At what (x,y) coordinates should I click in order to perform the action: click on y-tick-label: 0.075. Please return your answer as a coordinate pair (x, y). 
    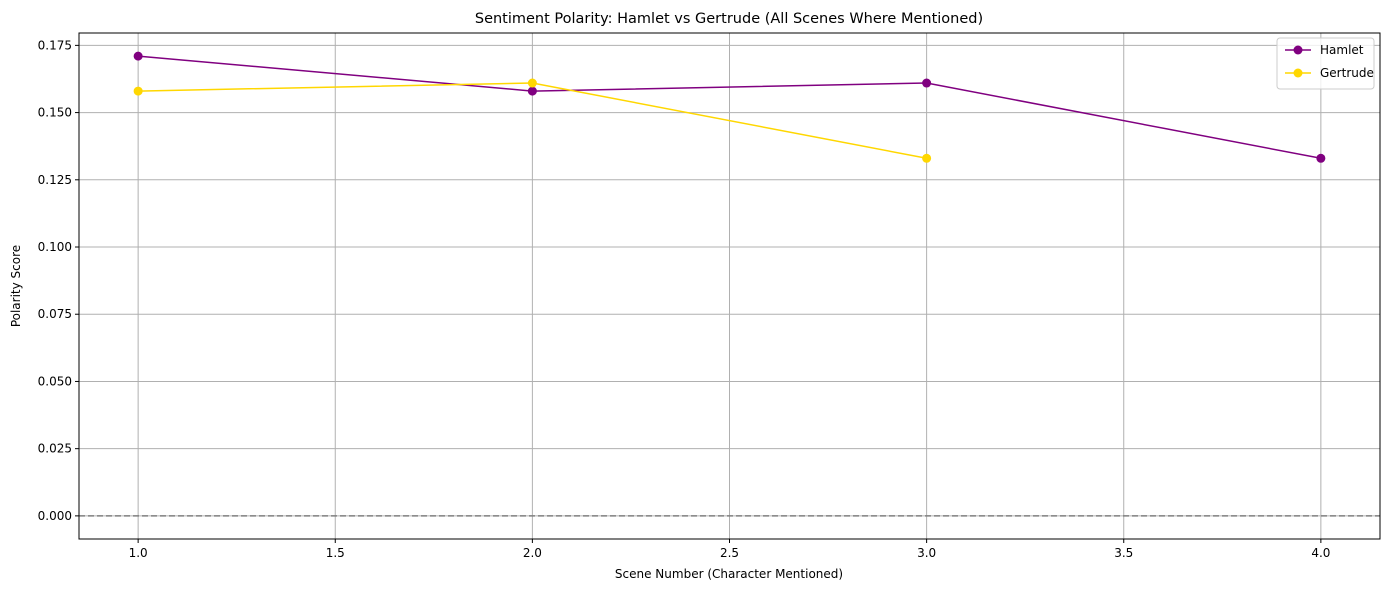
    Looking at the image, I should click on (55, 314).